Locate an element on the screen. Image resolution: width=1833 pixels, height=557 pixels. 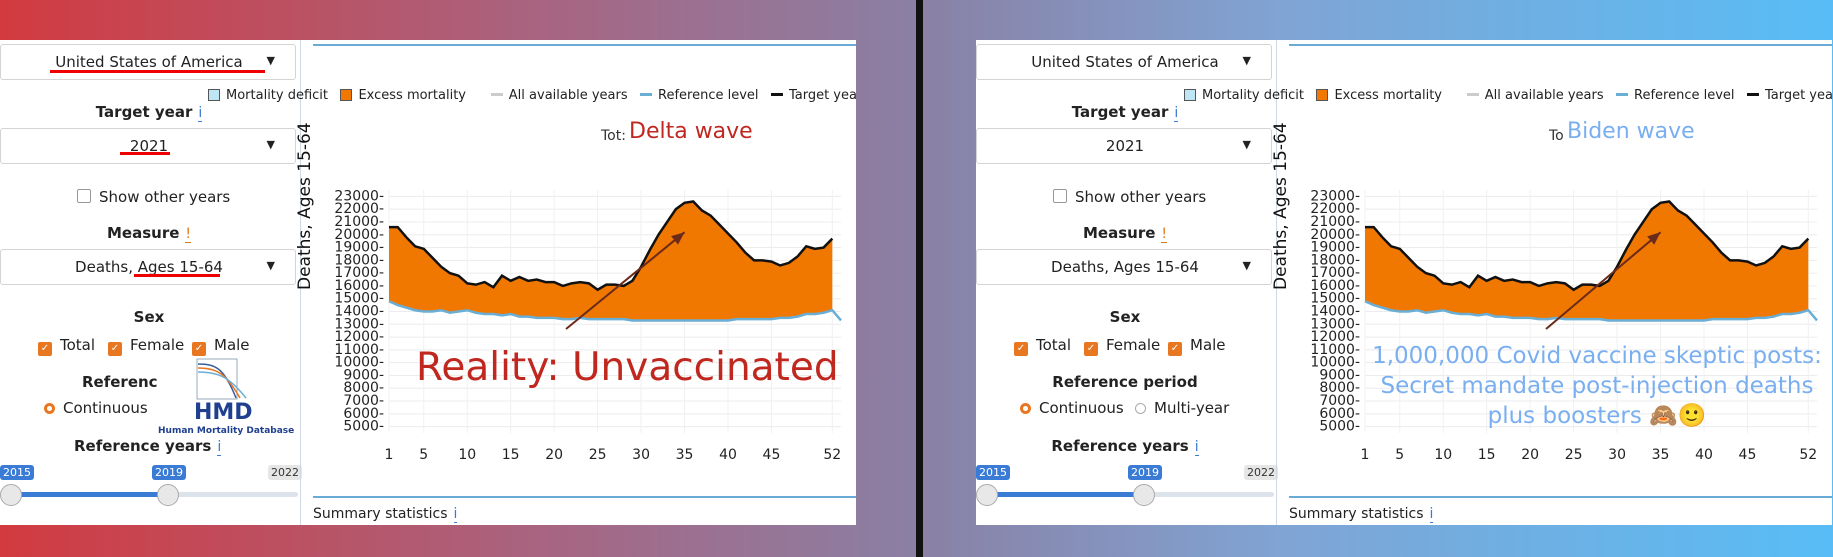
hmd-logo-text: HMD is located at coordinates (223, 412).